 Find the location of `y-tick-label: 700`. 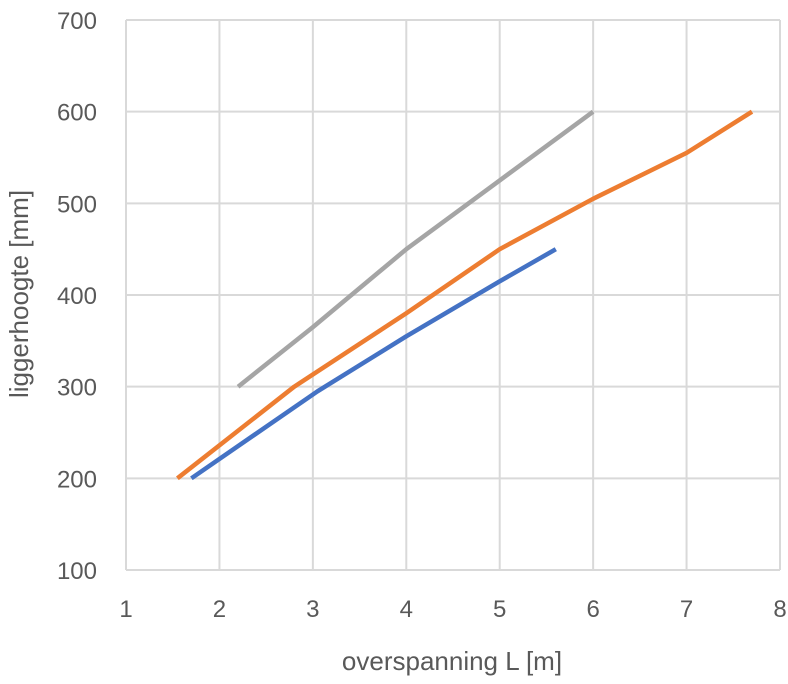

y-tick-label: 700 is located at coordinates (77, 21).